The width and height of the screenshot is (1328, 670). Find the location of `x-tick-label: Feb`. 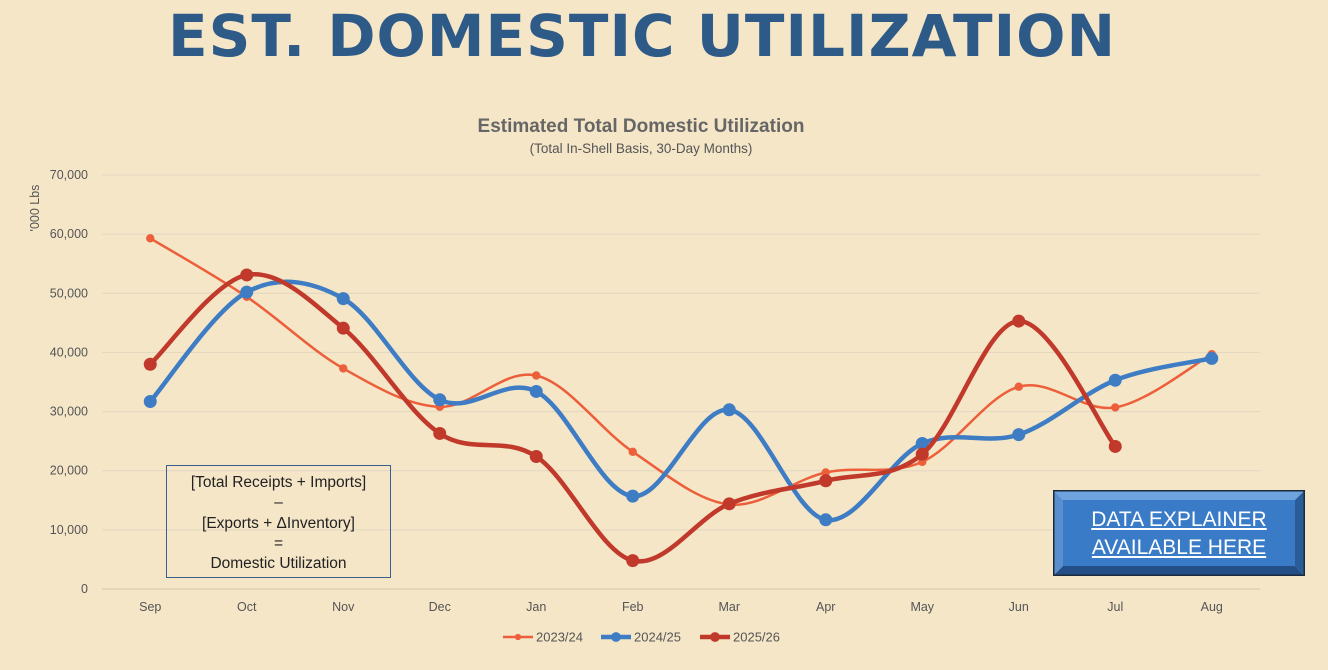

x-tick-label: Feb is located at coordinates (633, 607).